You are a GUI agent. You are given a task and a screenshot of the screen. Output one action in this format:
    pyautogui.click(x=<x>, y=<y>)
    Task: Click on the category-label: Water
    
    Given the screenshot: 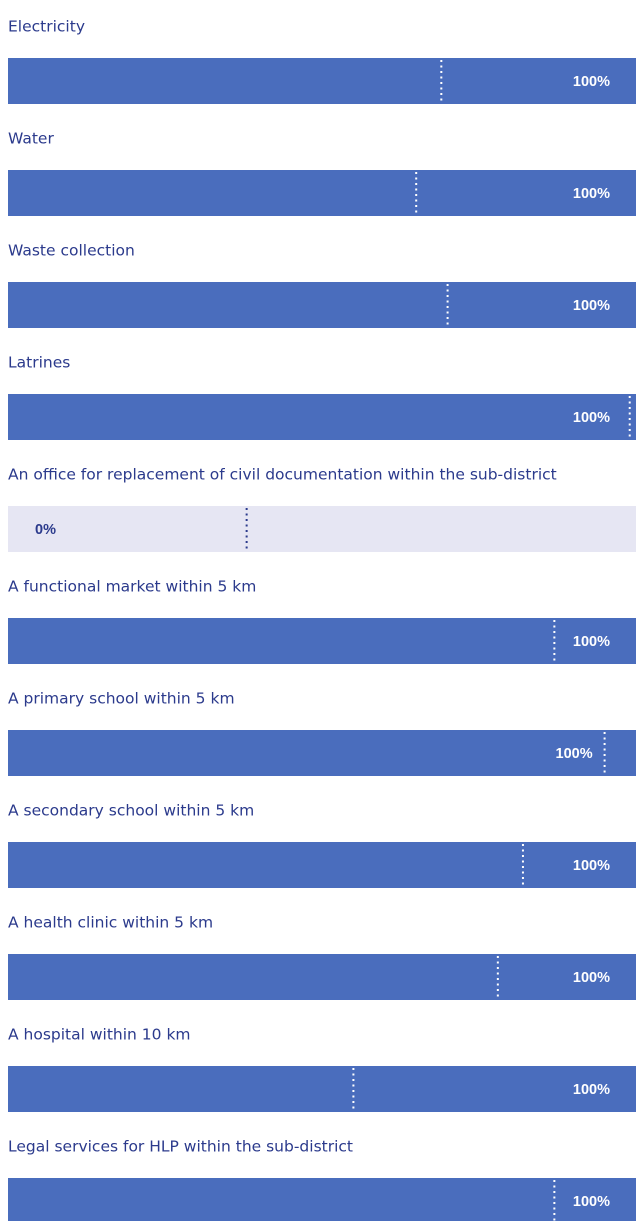 What is the action you would take?
    pyautogui.click(x=31, y=139)
    